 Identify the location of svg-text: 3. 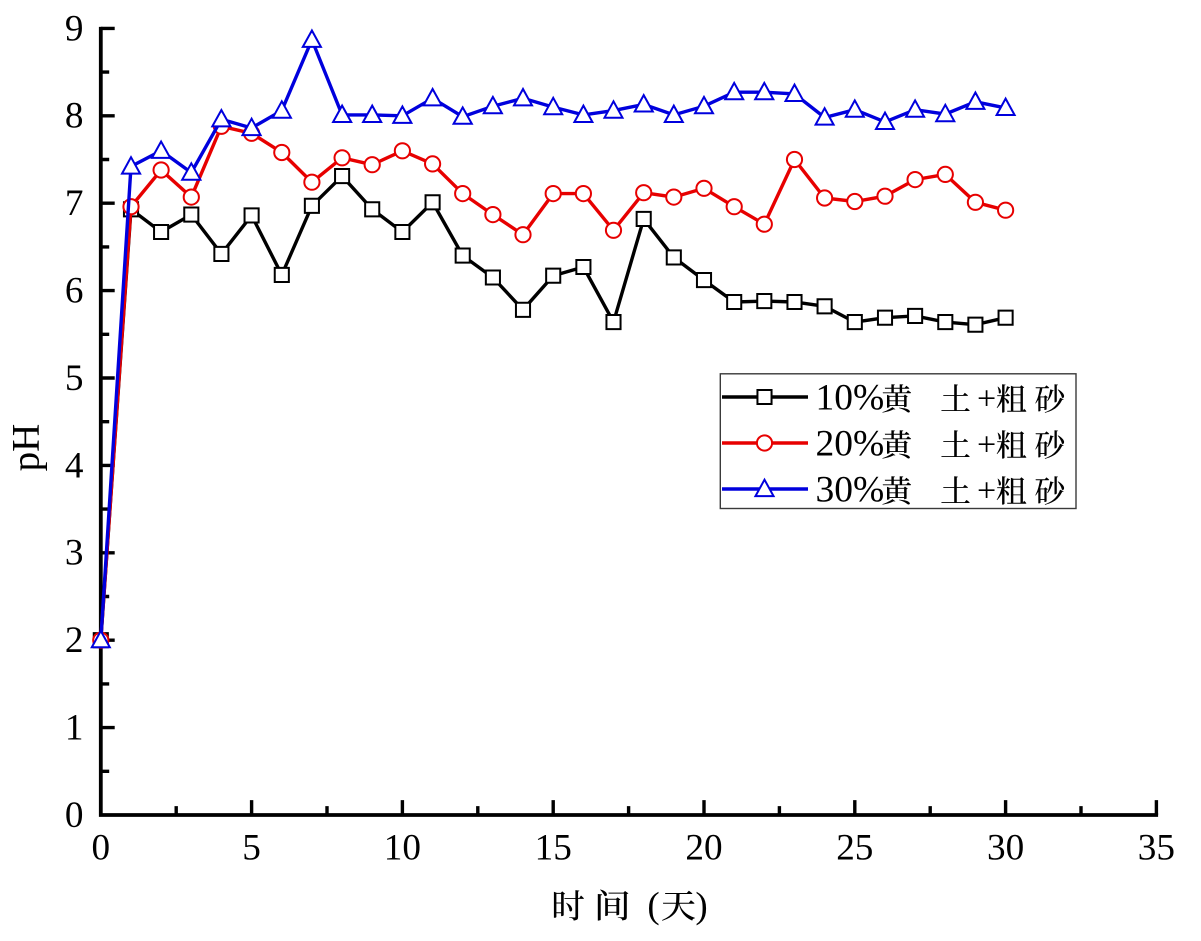
(74, 553).